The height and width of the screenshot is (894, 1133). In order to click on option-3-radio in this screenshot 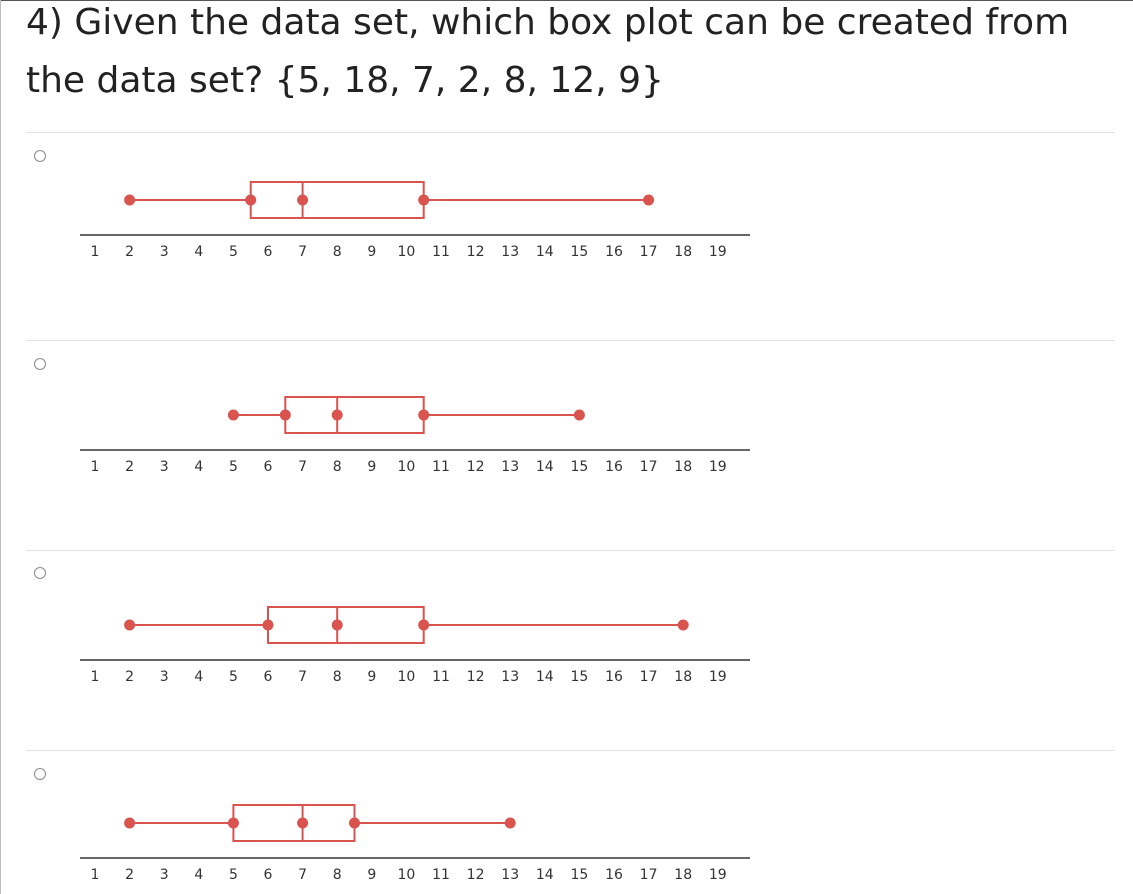, I will do `click(40, 573)`.